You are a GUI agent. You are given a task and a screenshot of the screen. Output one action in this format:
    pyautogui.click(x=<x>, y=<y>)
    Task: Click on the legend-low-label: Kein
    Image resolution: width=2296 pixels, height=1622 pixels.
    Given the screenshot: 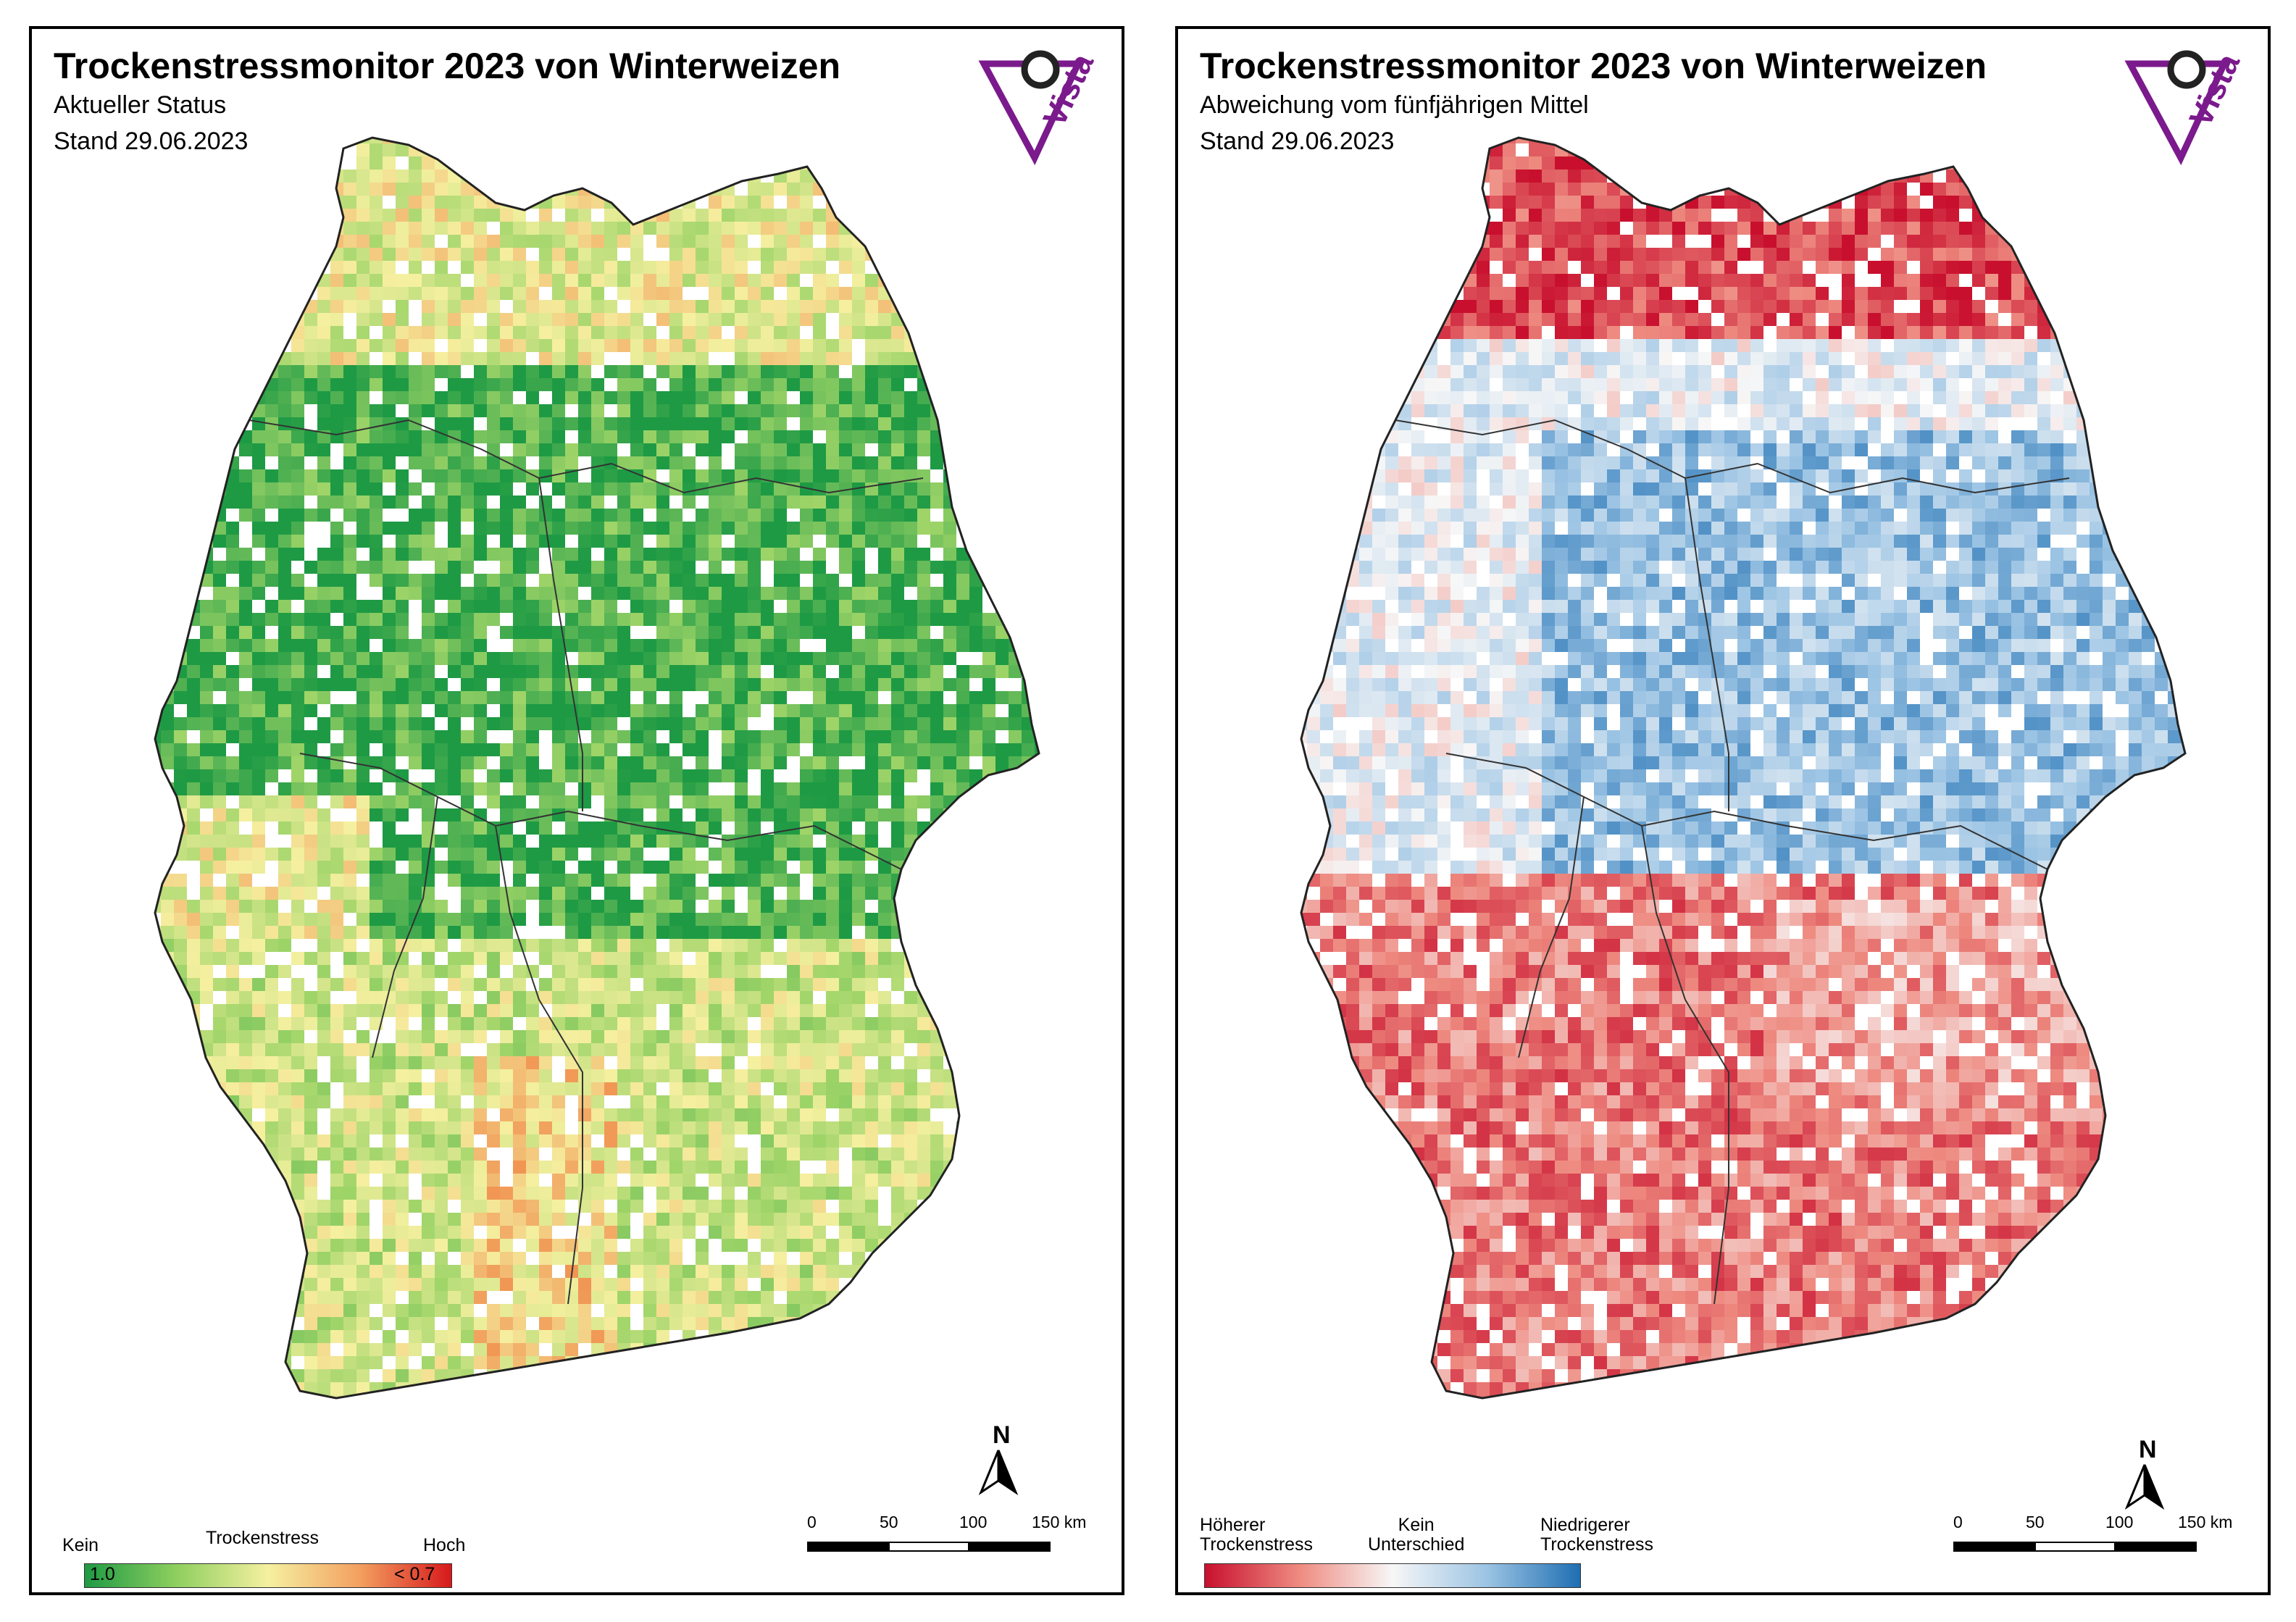 What is the action you would take?
    pyautogui.click(x=80, y=1545)
    